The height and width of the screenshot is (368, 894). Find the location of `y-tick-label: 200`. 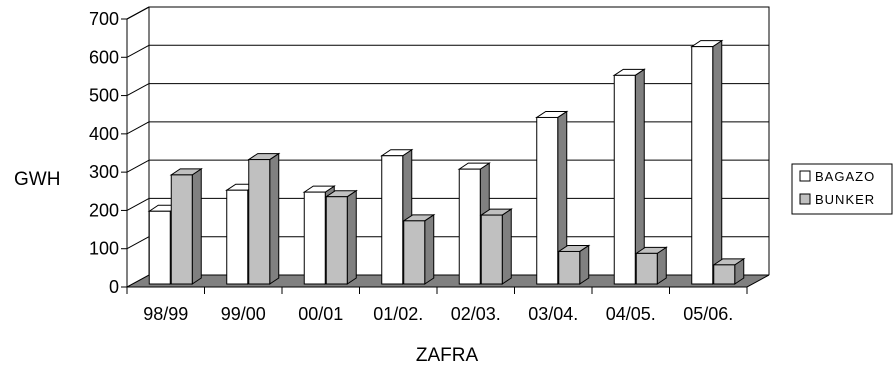

y-tick-label: 200 is located at coordinates (104, 210).